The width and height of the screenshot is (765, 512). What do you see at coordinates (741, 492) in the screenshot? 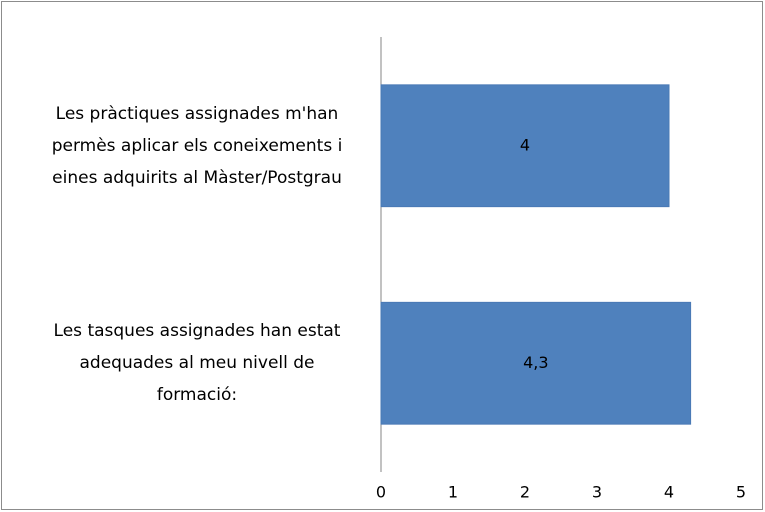
I see `x-tick-label: 5` at bounding box center [741, 492].